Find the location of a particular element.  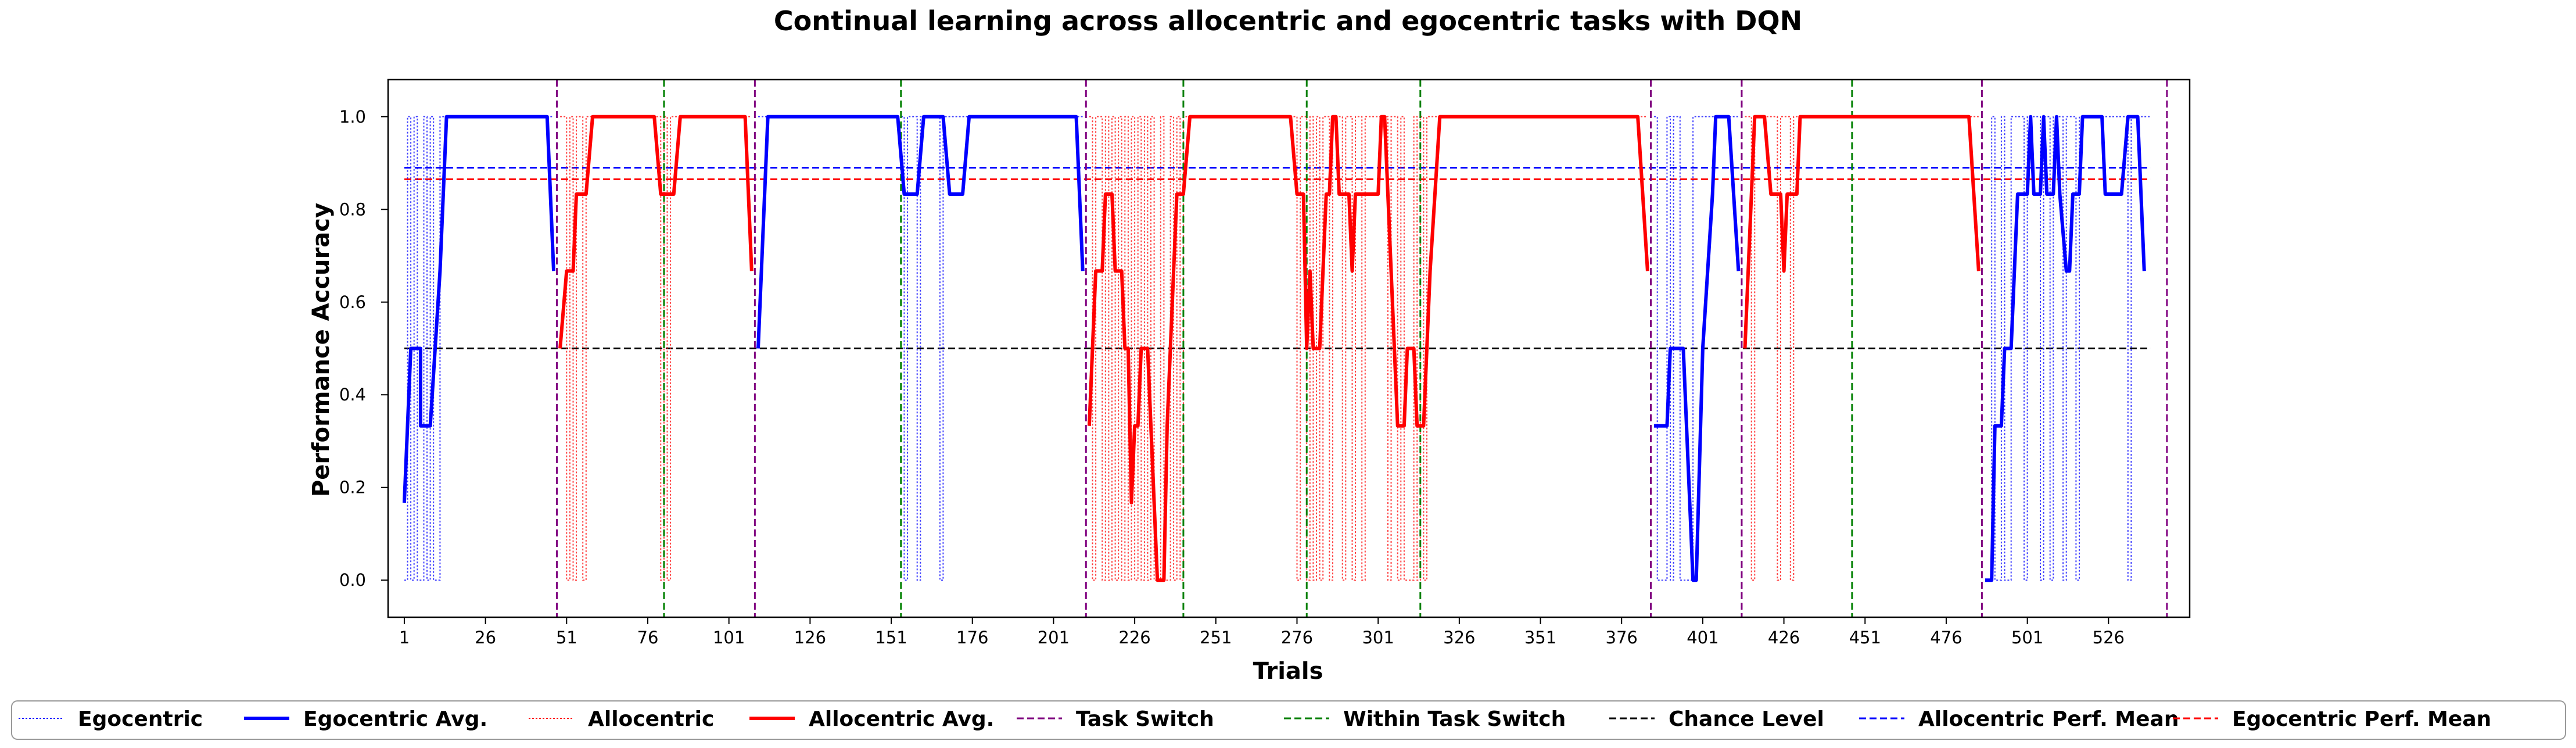

x-tick-label: 476 is located at coordinates (1946, 637).